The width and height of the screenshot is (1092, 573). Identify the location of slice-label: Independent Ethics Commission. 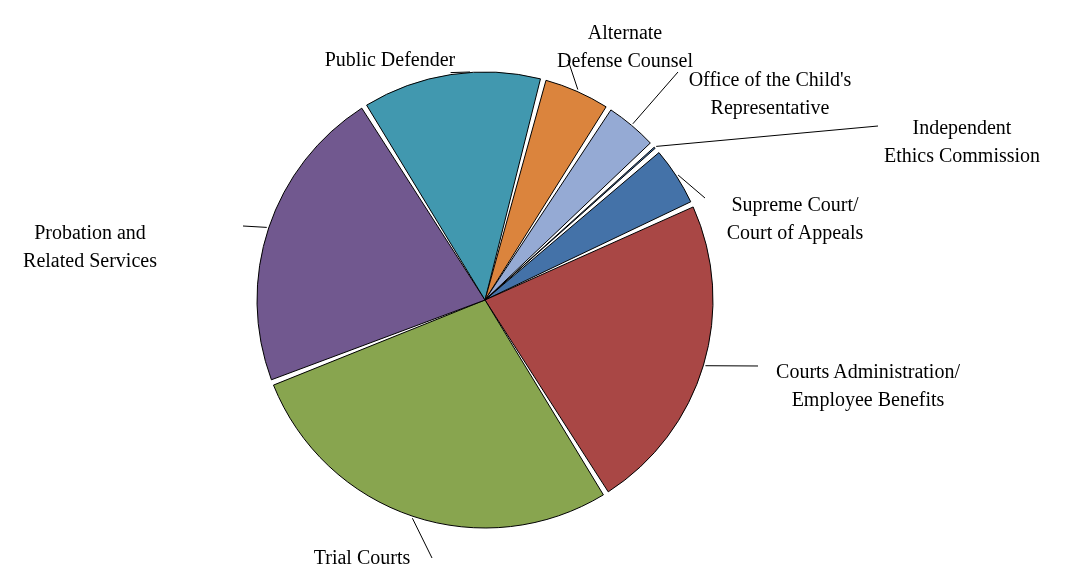
(962, 141).